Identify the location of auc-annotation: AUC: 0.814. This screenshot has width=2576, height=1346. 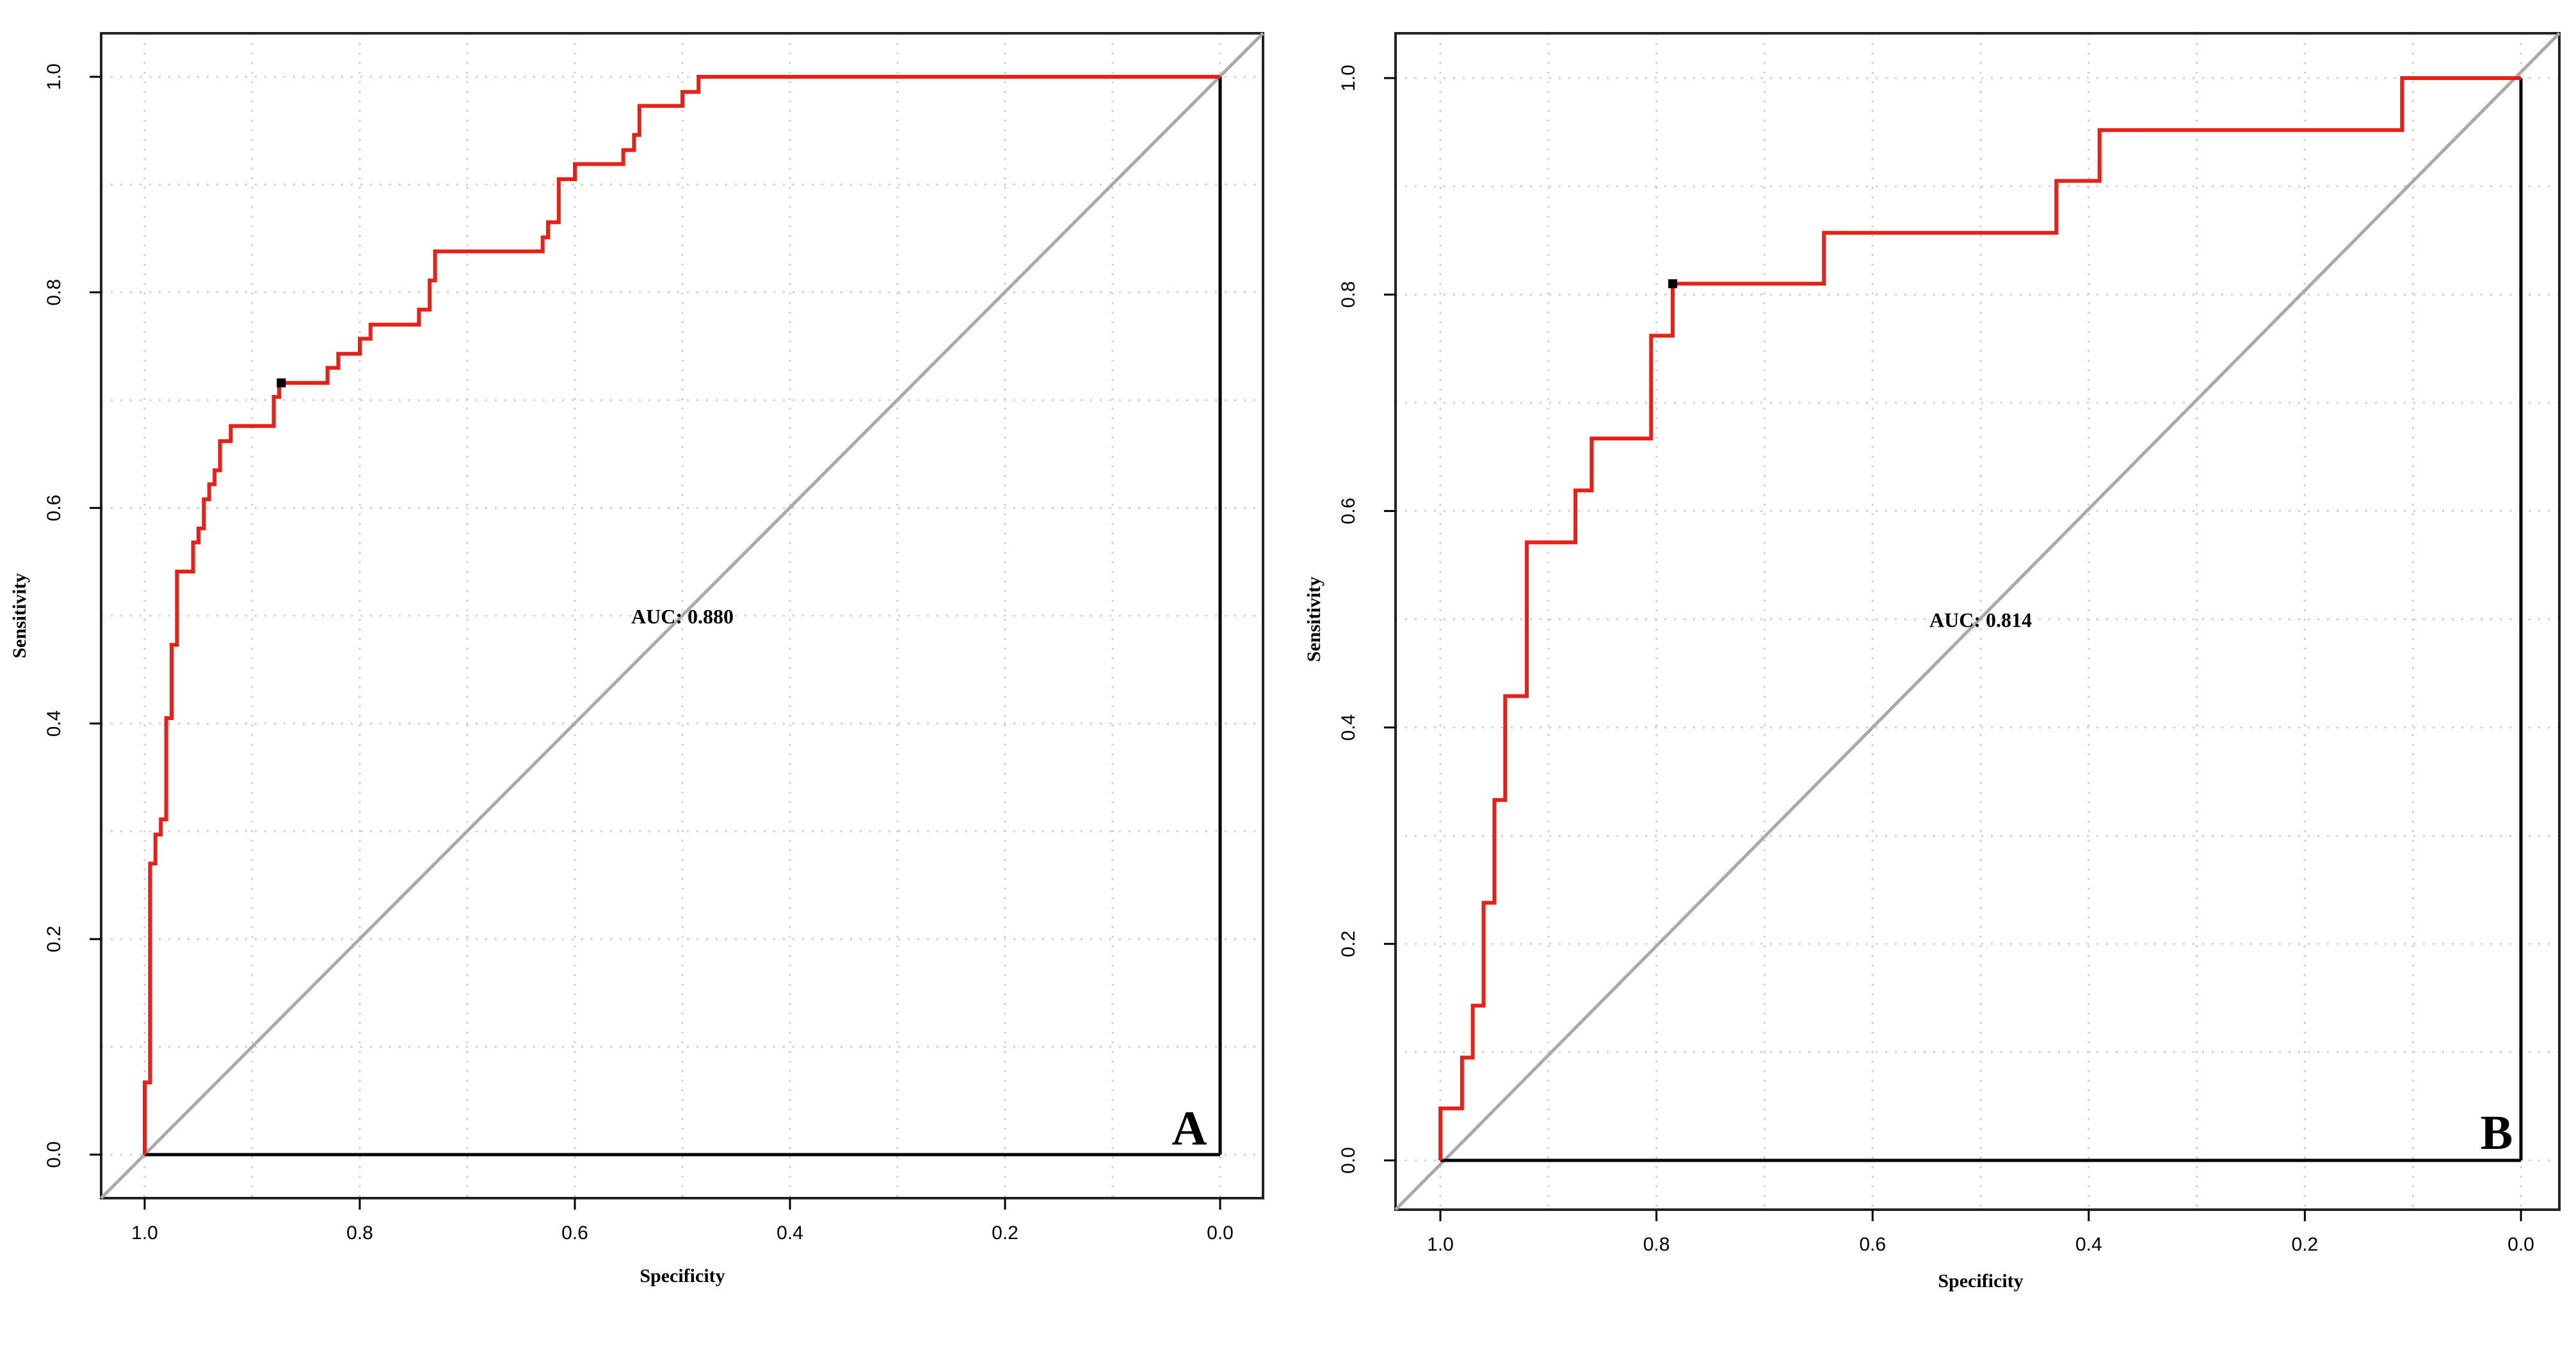
(1980, 620).